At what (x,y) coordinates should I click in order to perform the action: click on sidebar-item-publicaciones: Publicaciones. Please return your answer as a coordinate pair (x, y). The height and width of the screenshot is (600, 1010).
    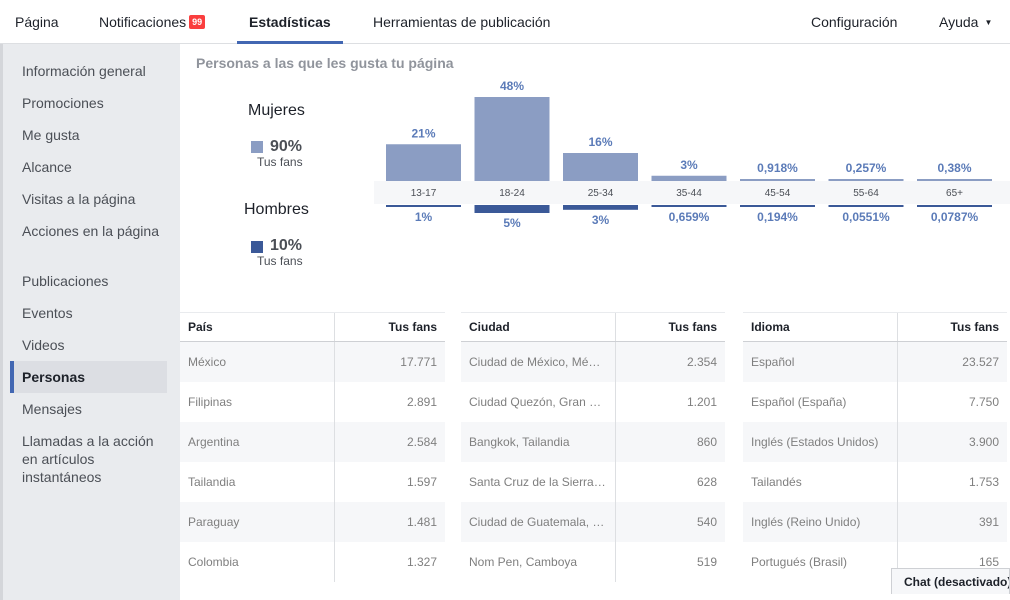
    Looking at the image, I should click on (65, 281).